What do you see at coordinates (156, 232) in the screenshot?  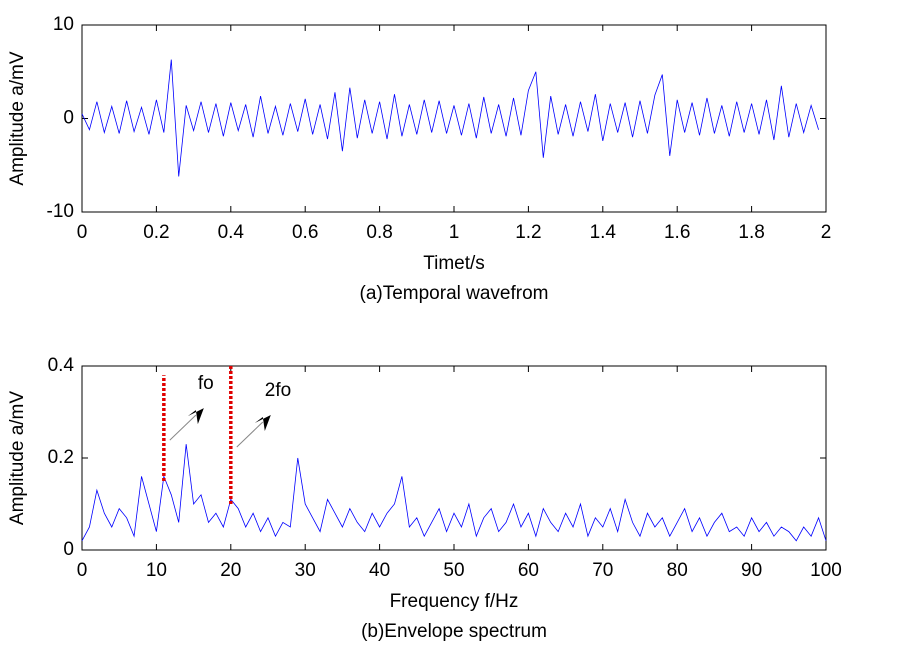 I see `x-tick-label: 0.2` at bounding box center [156, 232].